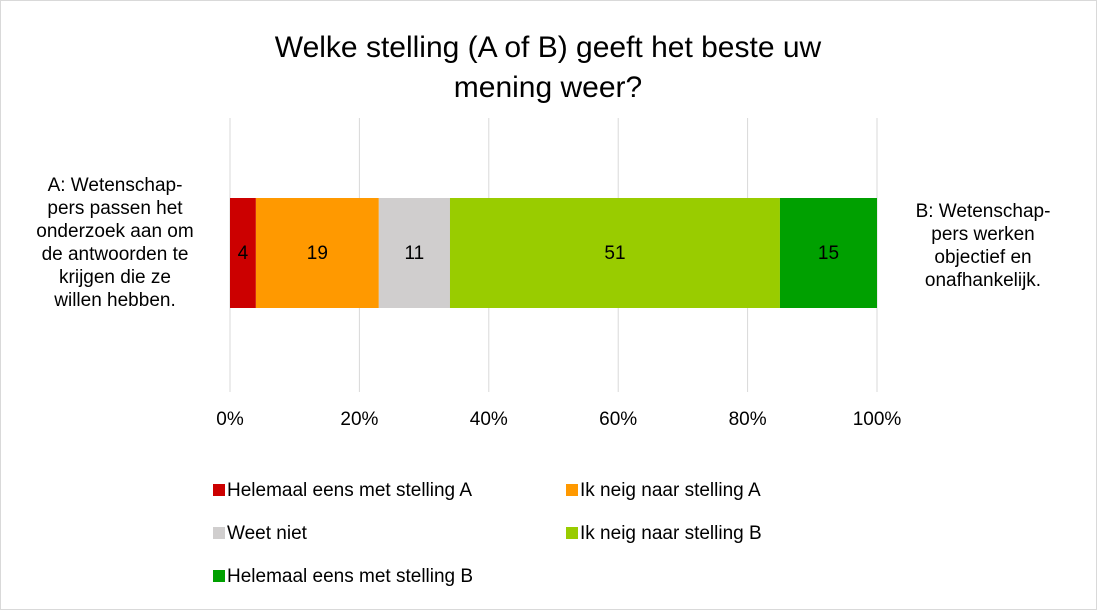 The height and width of the screenshot is (610, 1097). What do you see at coordinates (489, 419) in the screenshot?
I see `x-tick-label: 40%` at bounding box center [489, 419].